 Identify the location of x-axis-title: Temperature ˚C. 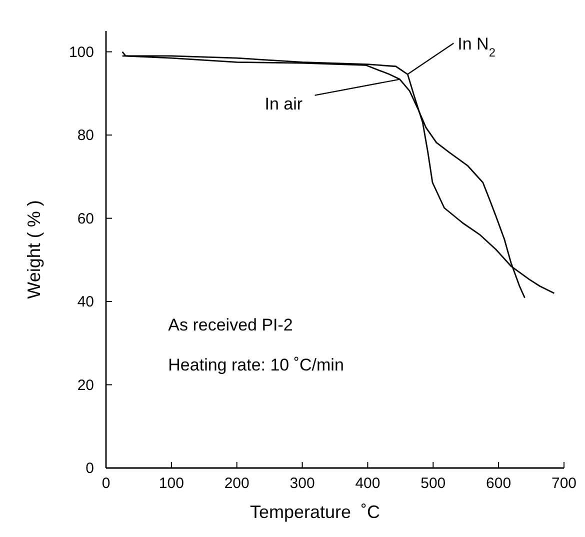
(315, 512).